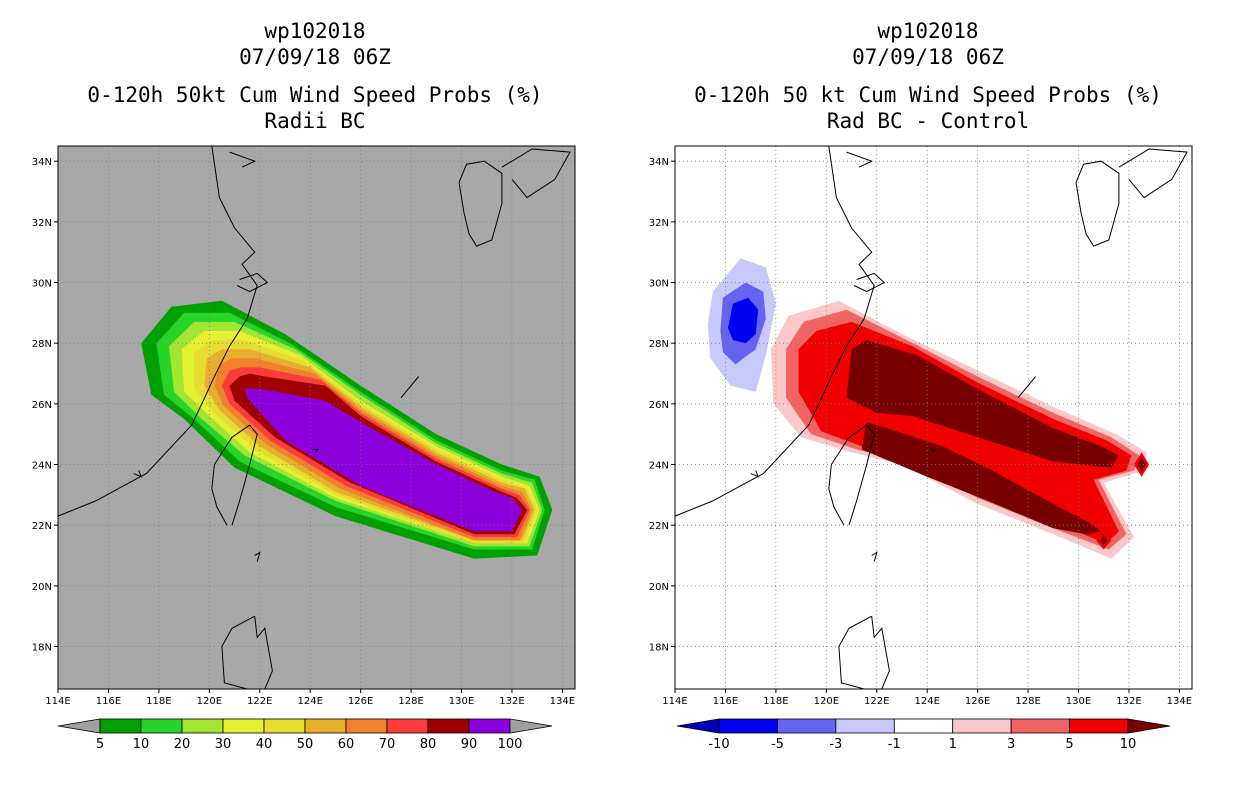 This screenshot has width=1236, height=800. What do you see at coordinates (1069, 744) in the screenshot?
I see `right-colorbar-label: 5` at bounding box center [1069, 744].